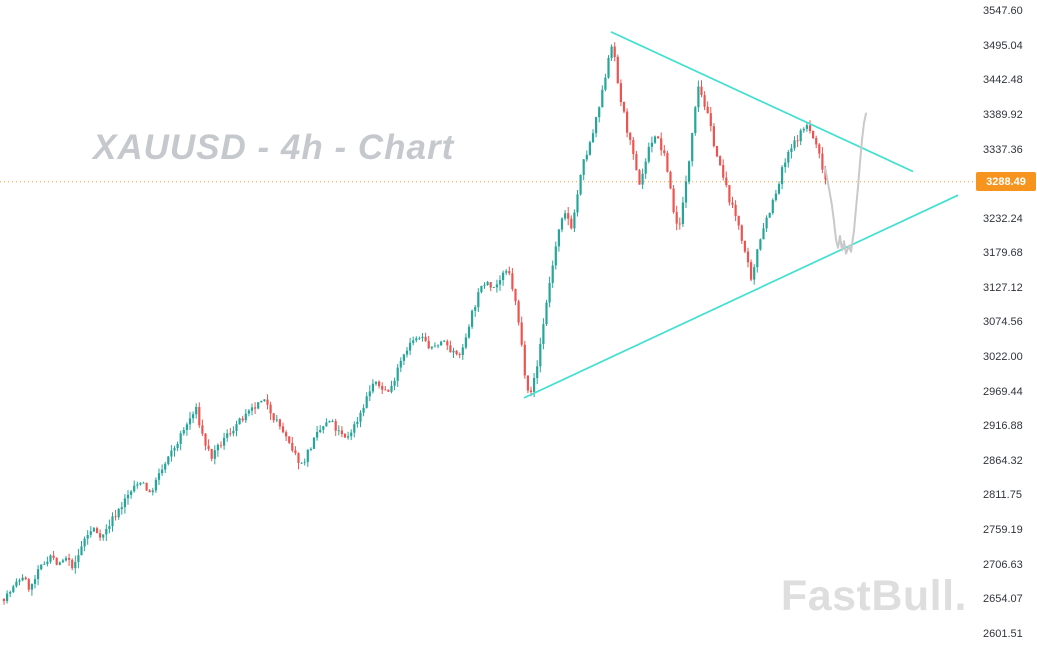 This screenshot has height=665, width=1037. Describe the element at coordinates (1003, 633) in the screenshot. I see `price-axis-label: 2601.51` at that location.